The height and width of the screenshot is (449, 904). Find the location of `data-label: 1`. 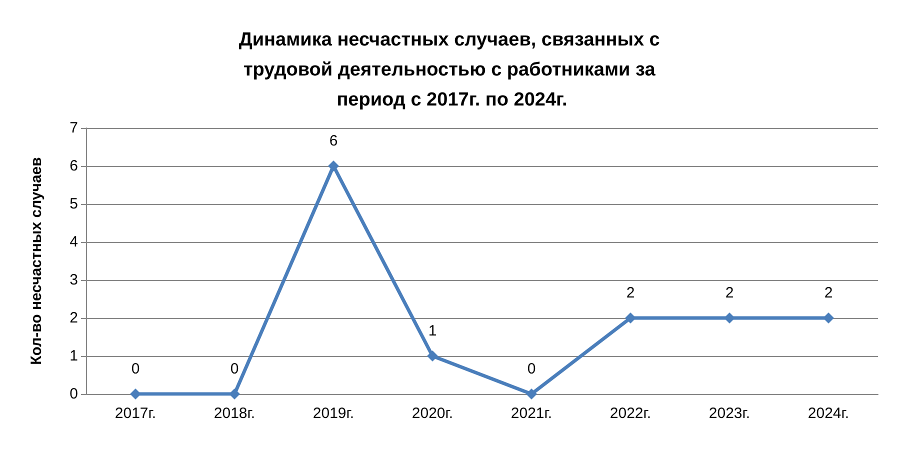

data-label: 1 is located at coordinates (432, 331).